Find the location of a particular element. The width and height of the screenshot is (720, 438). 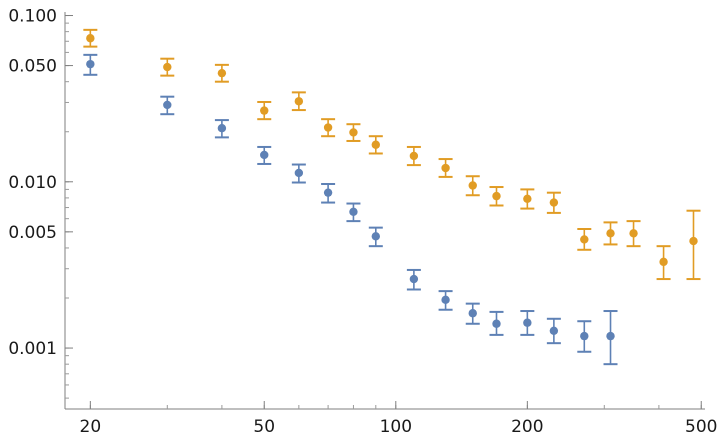

y-tick-label: 0.010 is located at coordinates (32, 183).